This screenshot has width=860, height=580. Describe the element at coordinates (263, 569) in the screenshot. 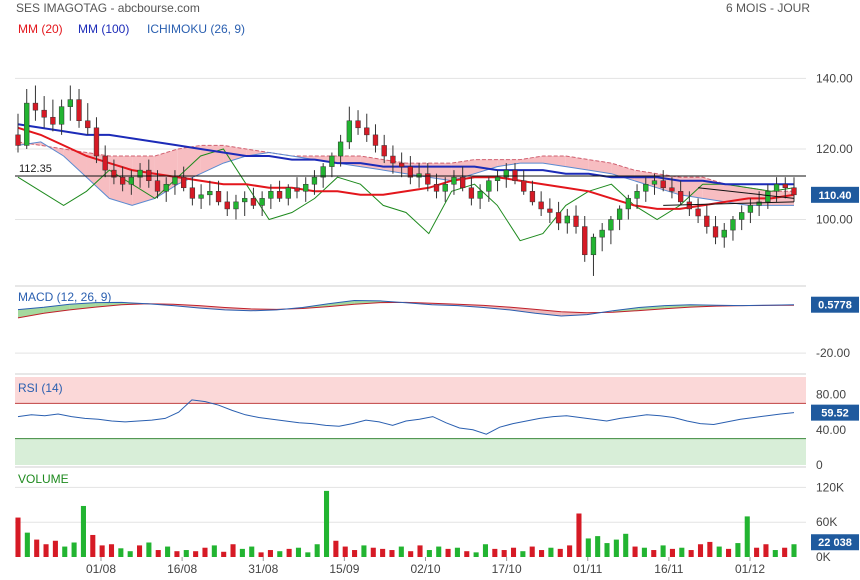

I see `x-tick-label: 31/08` at that location.